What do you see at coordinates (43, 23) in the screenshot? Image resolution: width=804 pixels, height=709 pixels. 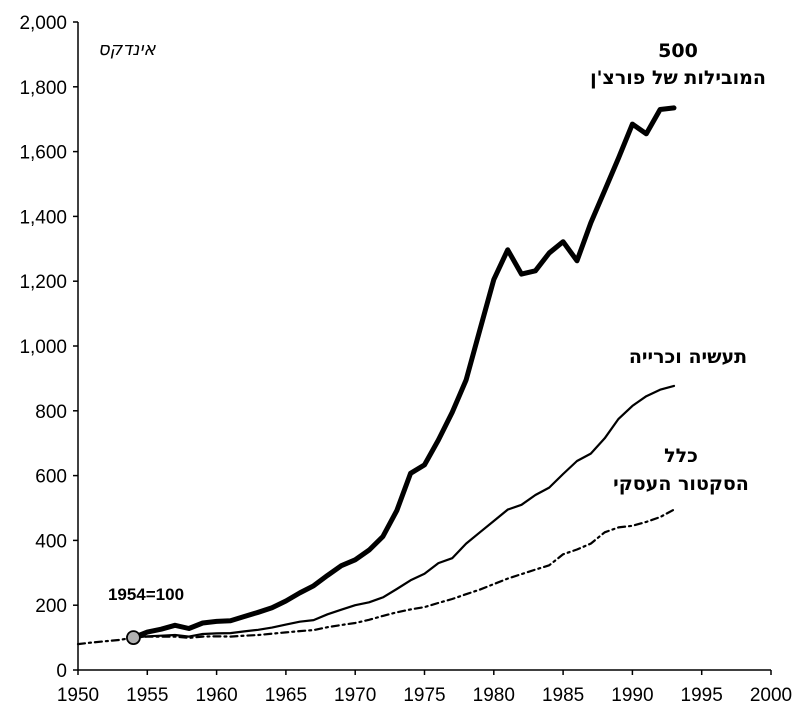 I see `y-tick-label: 2,000` at bounding box center [43, 23].